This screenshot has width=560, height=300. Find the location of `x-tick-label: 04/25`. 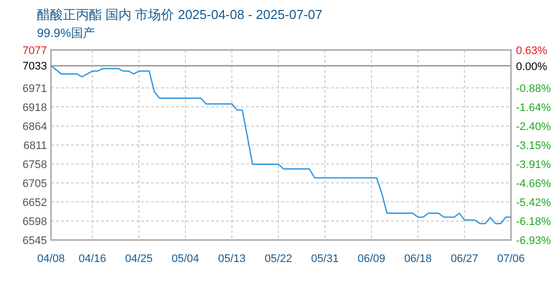

x-tick-label: 04/25 is located at coordinates (139, 259).